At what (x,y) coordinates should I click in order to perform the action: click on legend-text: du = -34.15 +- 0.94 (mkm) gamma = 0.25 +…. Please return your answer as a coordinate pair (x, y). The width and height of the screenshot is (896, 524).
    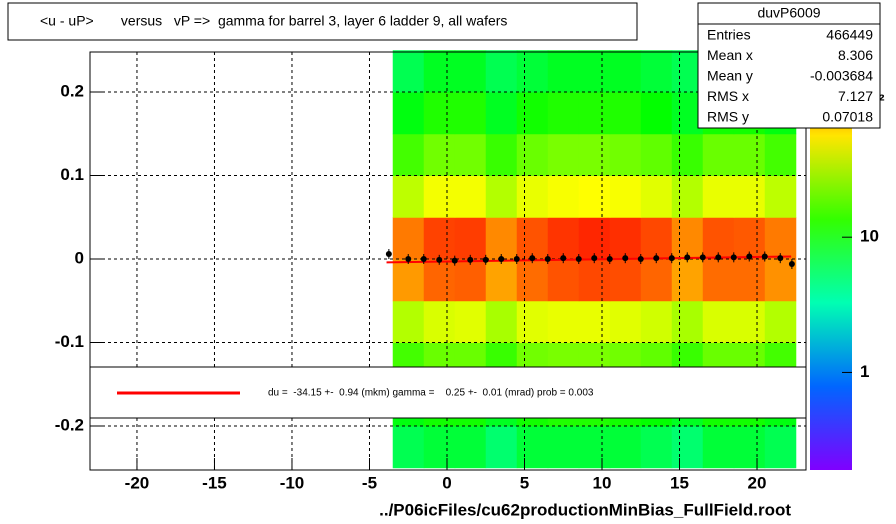
    Looking at the image, I should click on (431, 393).